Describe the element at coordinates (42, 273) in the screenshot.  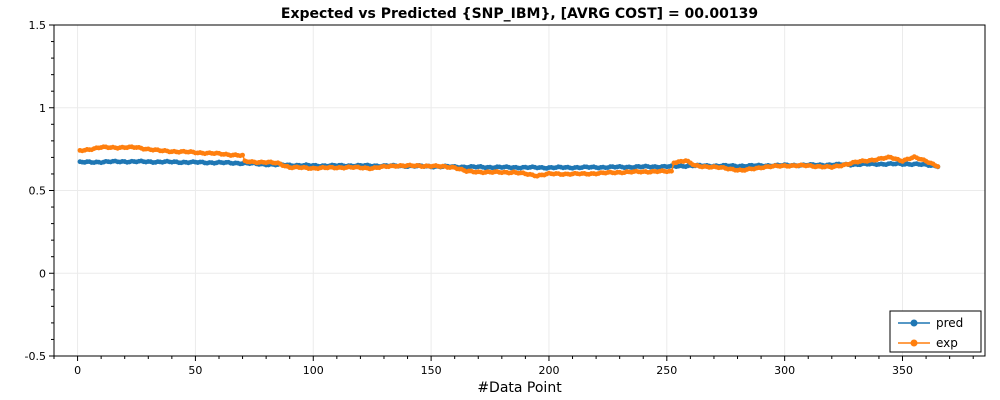
I see `y-tick-label: 0` at that location.